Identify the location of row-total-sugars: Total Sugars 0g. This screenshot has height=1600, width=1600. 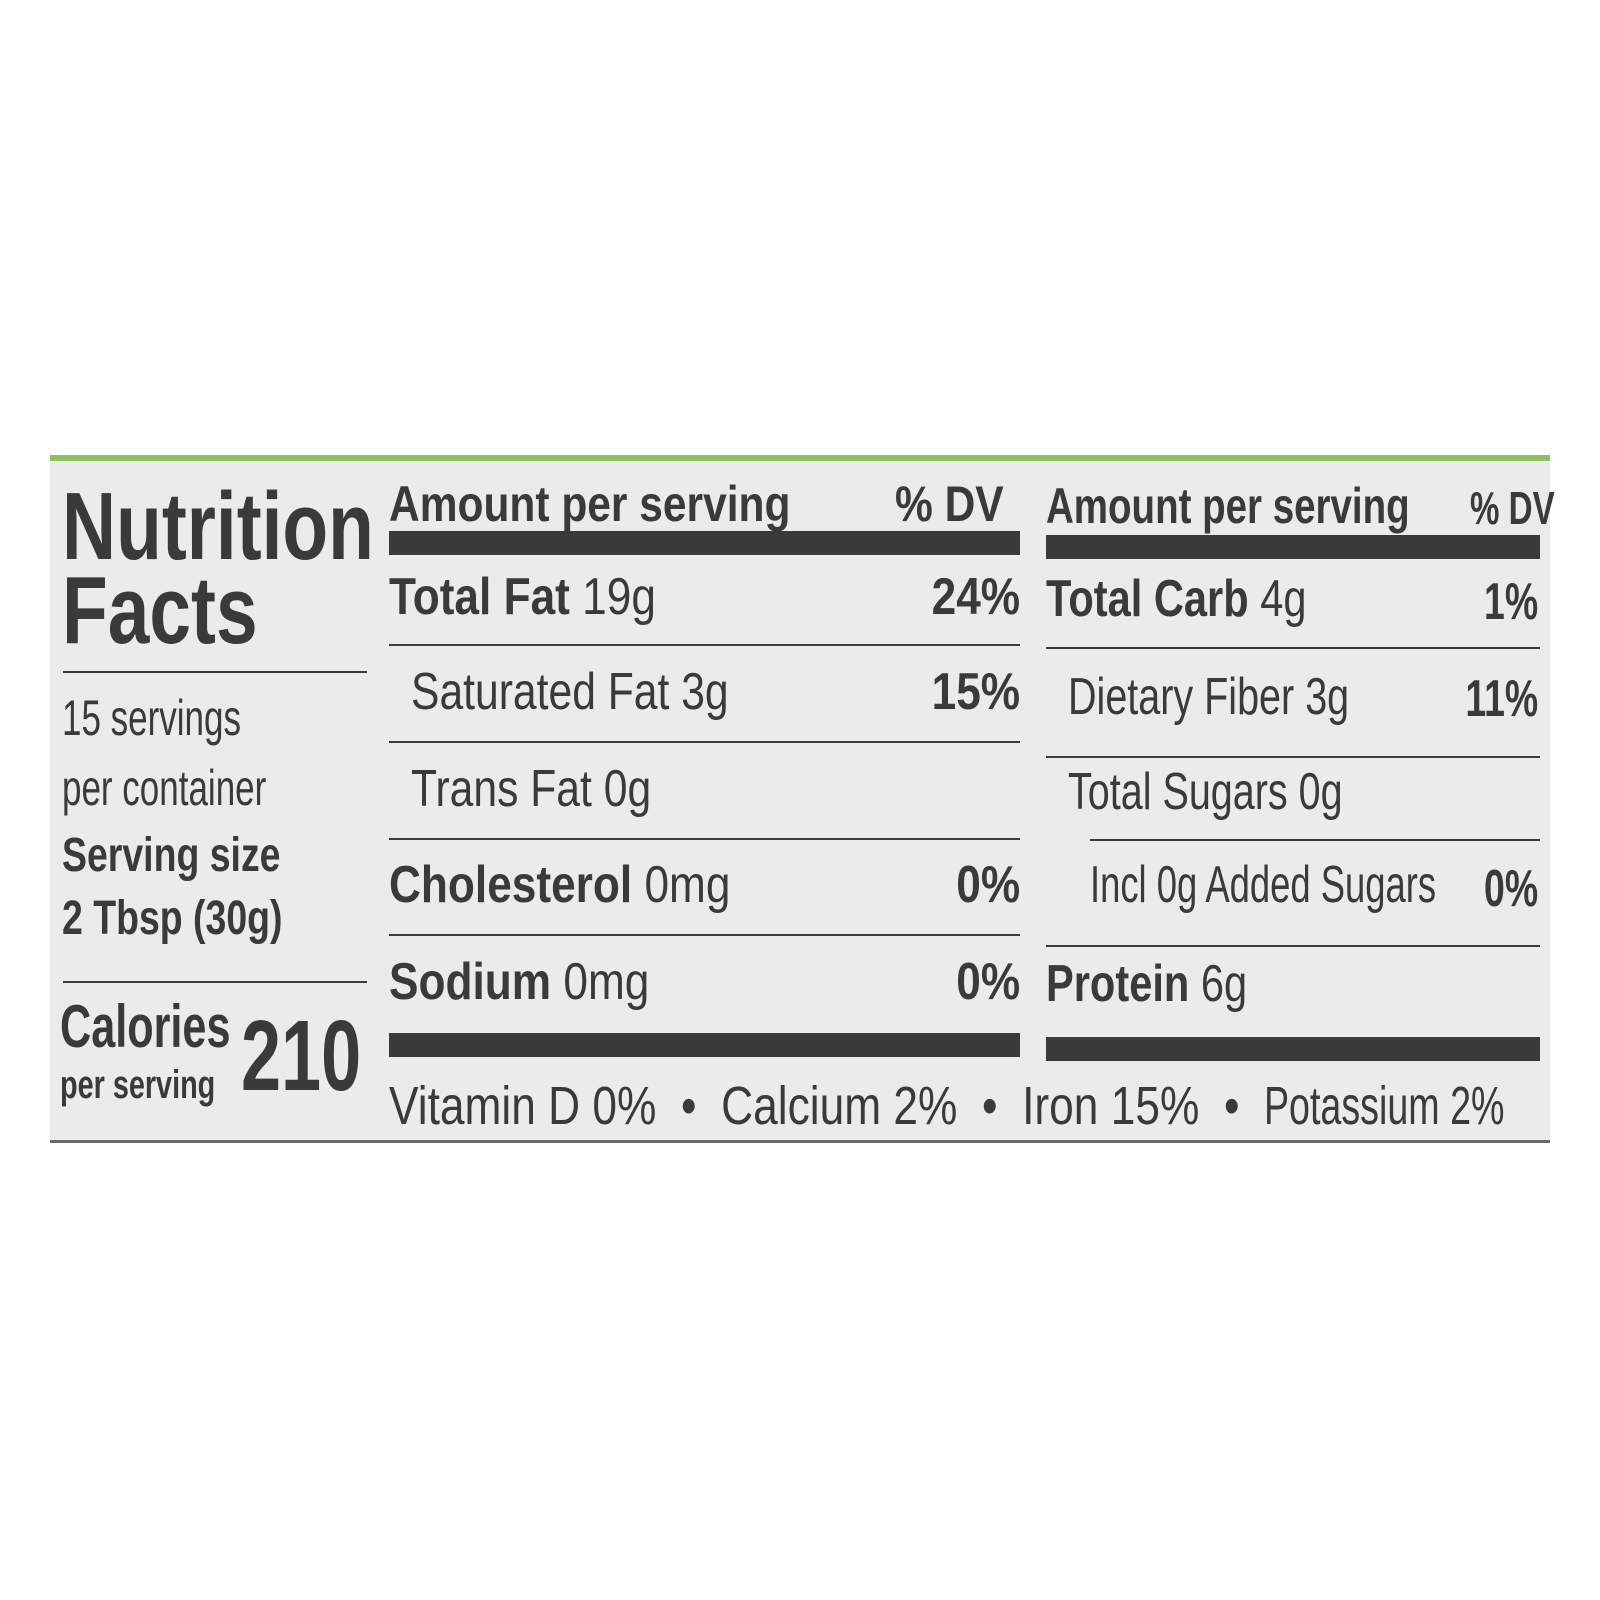
(1205, 792).